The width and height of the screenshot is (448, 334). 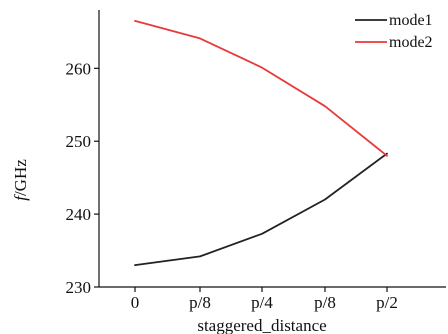 What do you see at coordinates (79, 214) in the screenshot?
I see `y-tick-label: 240` at bounding box center [79, 214].